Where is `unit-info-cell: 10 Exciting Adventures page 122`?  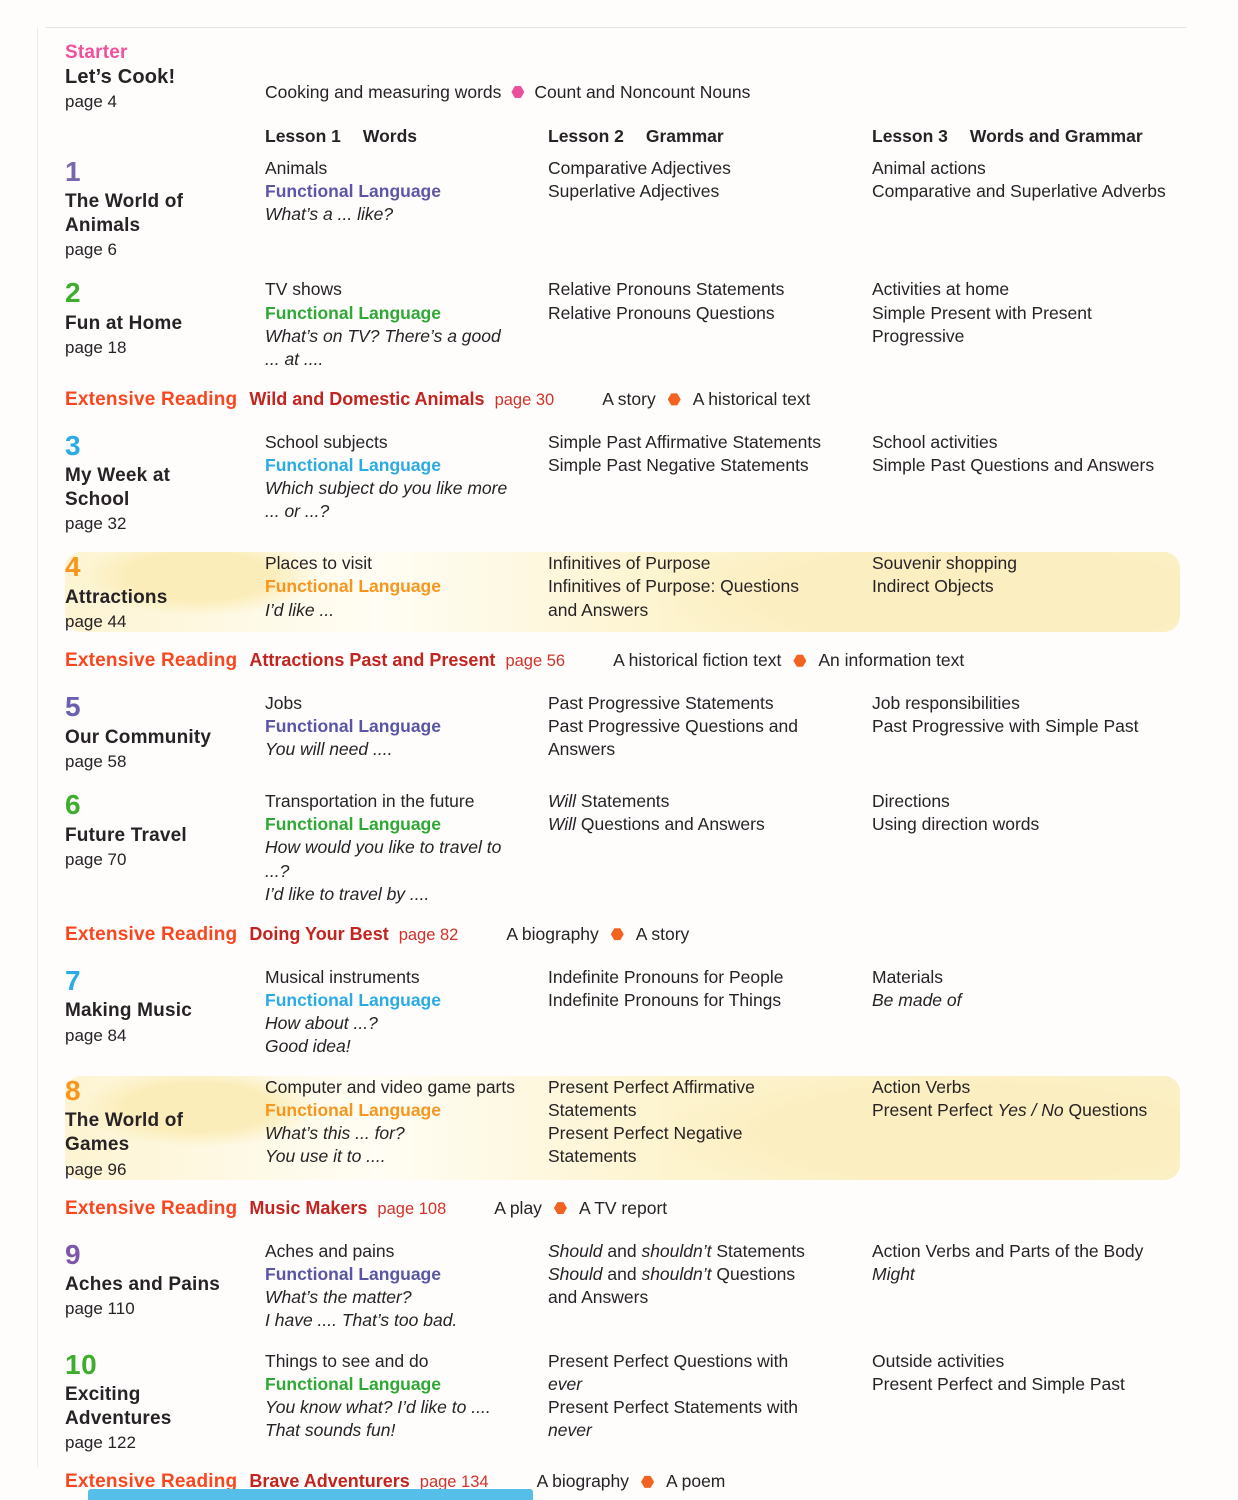 unit-info-cell: 10 Exciting Adventures page 122 is located at coordinates (165, 1401).